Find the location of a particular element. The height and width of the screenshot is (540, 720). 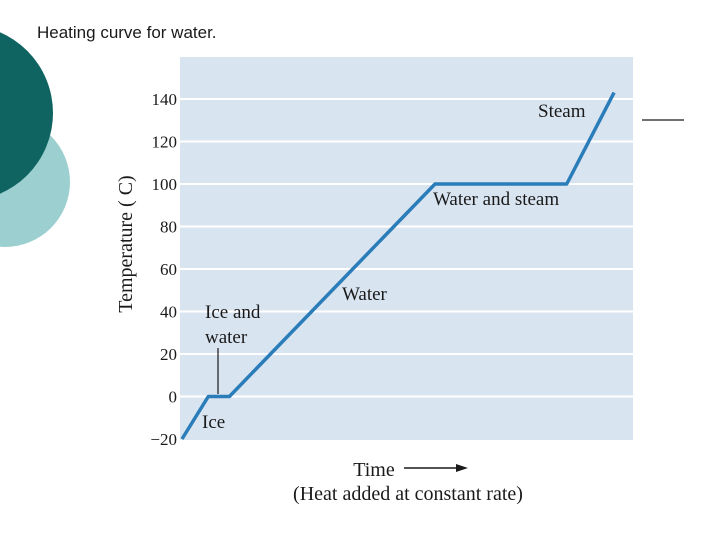

decoration-dark-circle is located at coordinates (26, 113).